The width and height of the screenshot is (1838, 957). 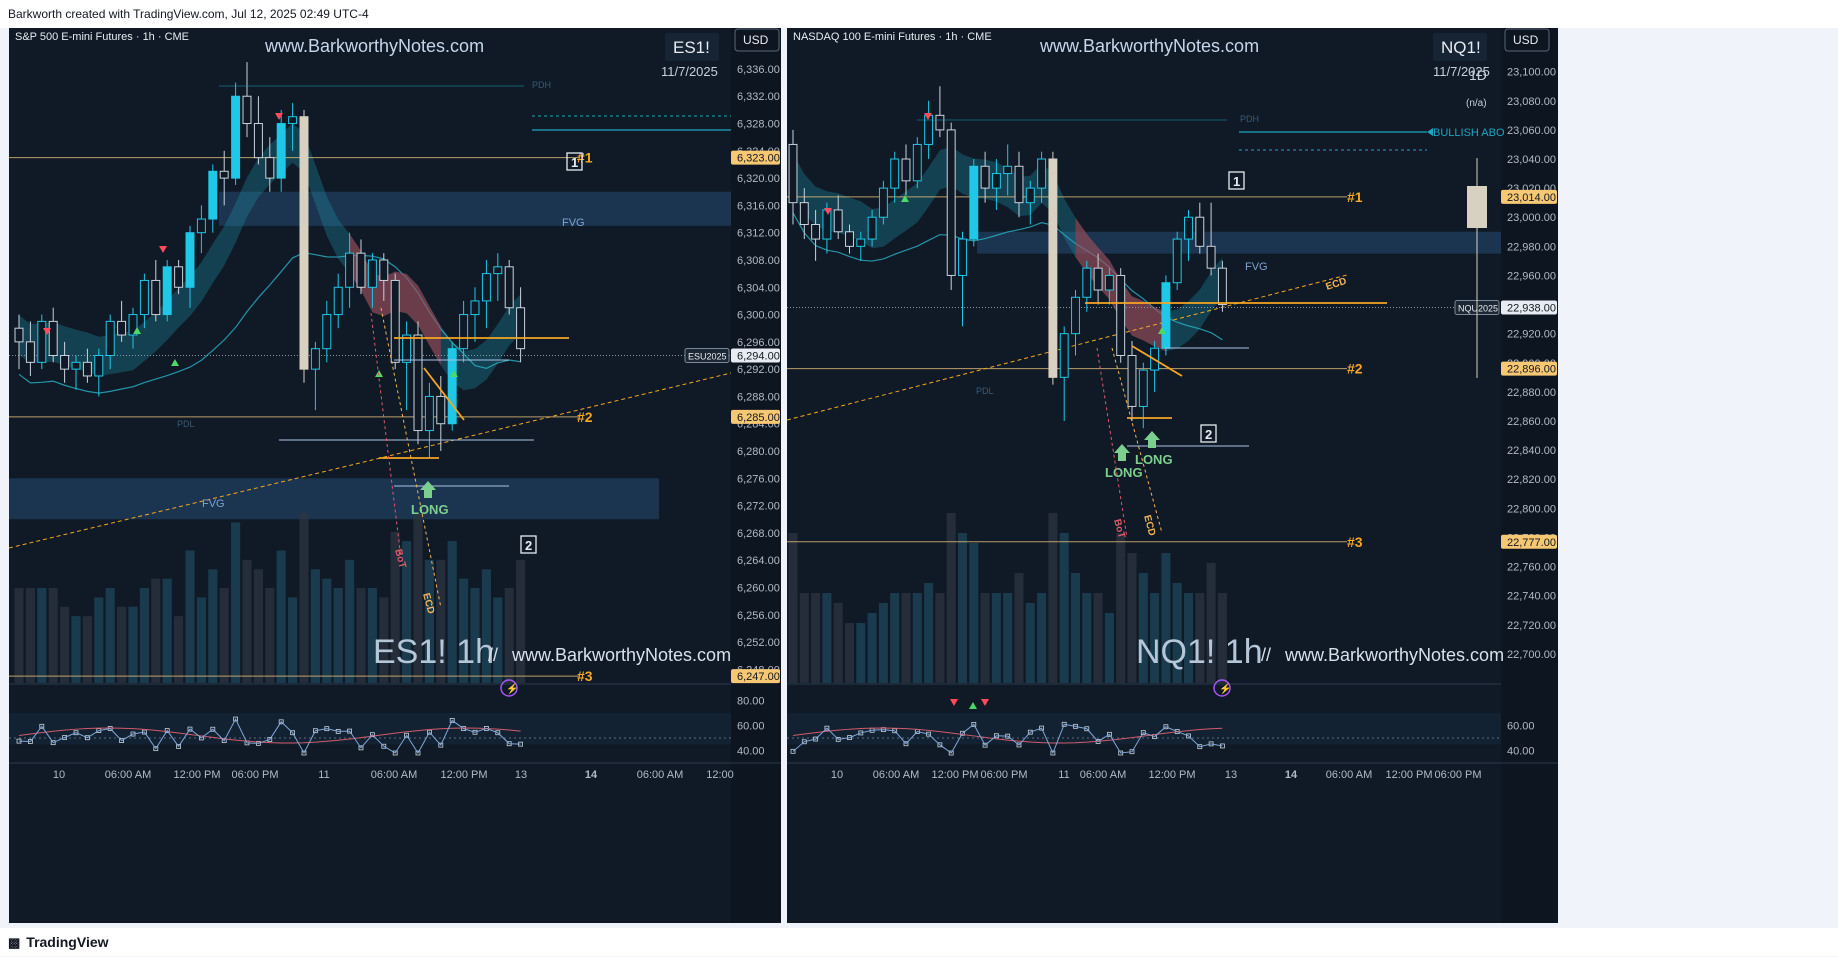 I want to click on time-tick-label: 12:00 PM, so click(x=954, y=775).